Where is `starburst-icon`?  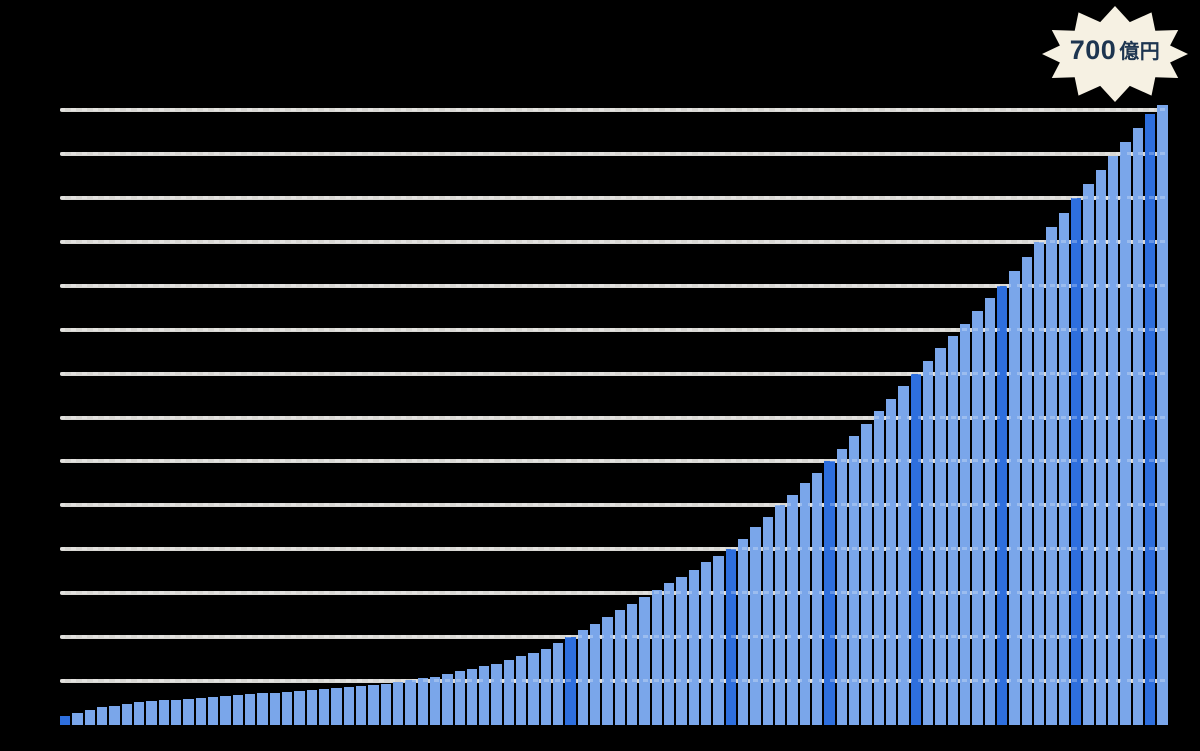
starburst-icon is located at coordinates (1115, 54).